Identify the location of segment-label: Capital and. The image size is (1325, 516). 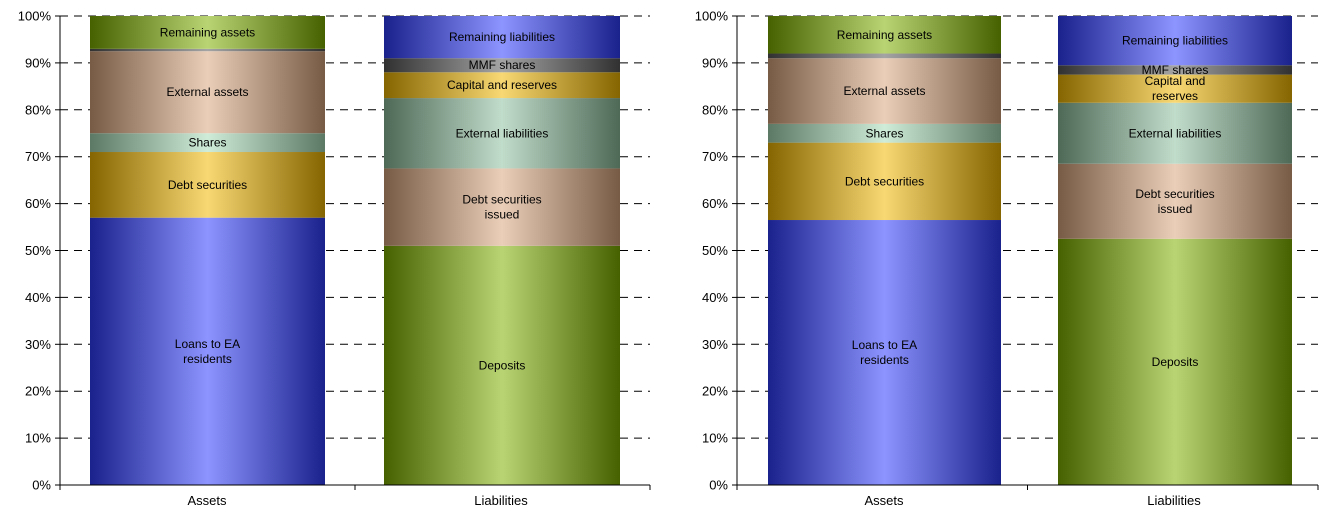
(1175, 81).